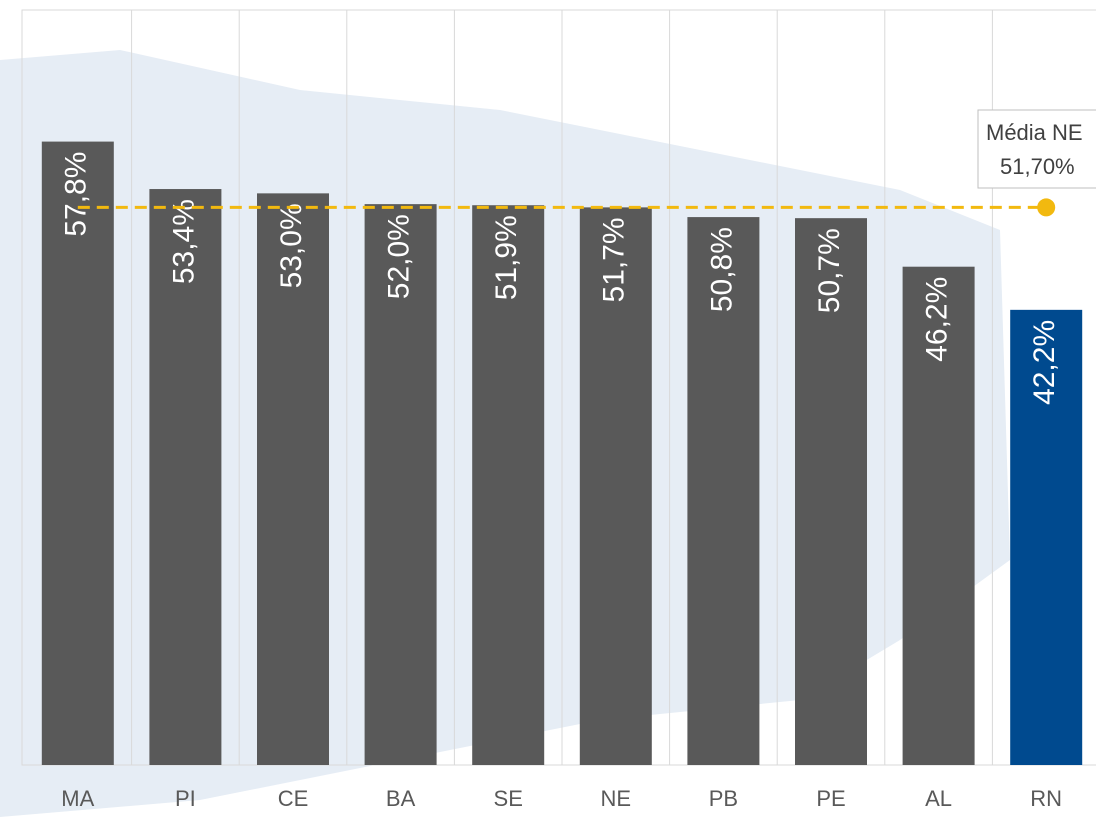  What do you see at coordinates (1034, 132) in the screenshot?
I see `annotation-title: Média NE` at bounding box center [1034, 132].